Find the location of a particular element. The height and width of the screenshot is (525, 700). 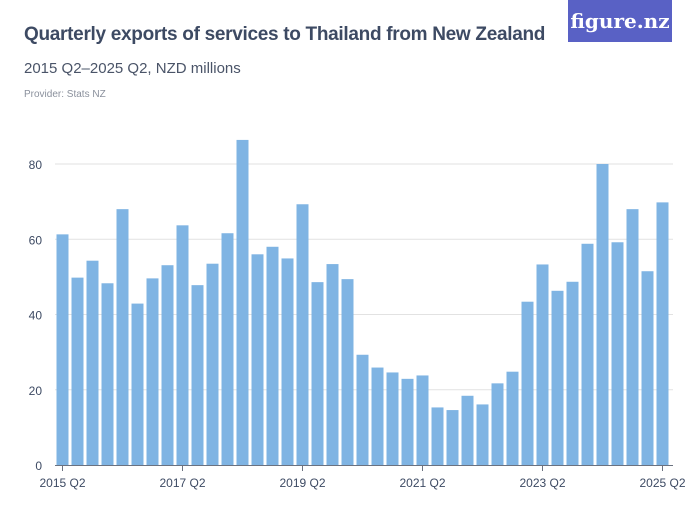

x-tick-label: 2019 Q2 is located at coordinates (302, 483).